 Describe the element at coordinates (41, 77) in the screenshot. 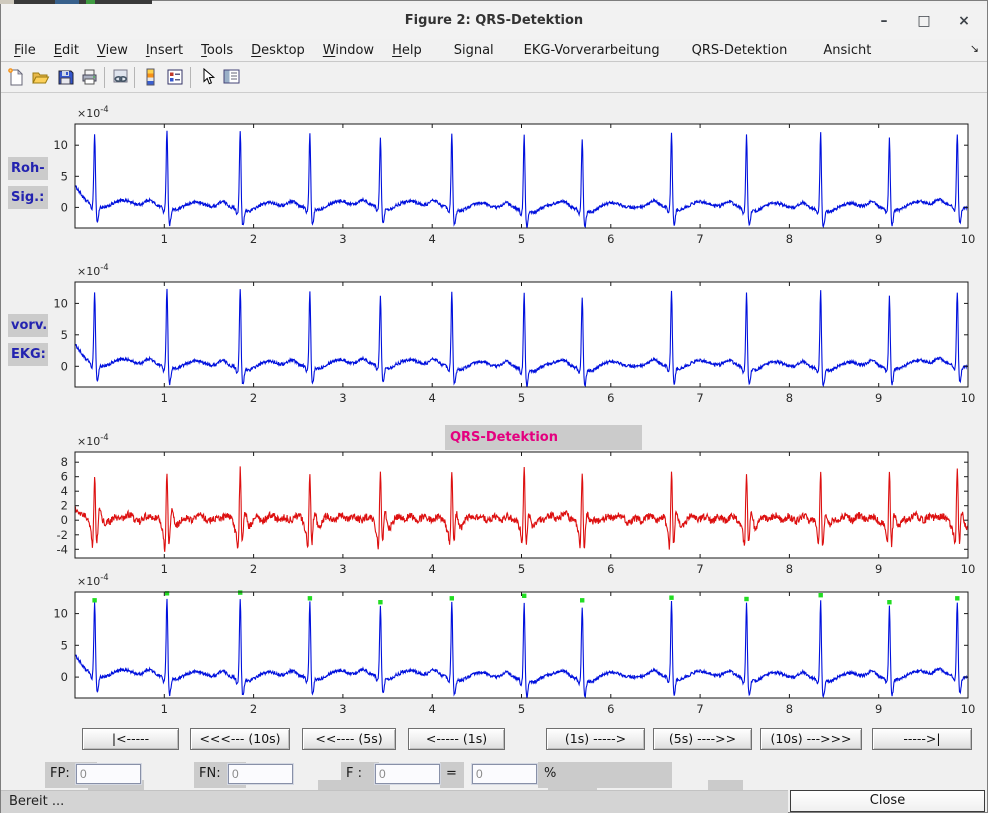

I see `open-folder-icon` at that location.